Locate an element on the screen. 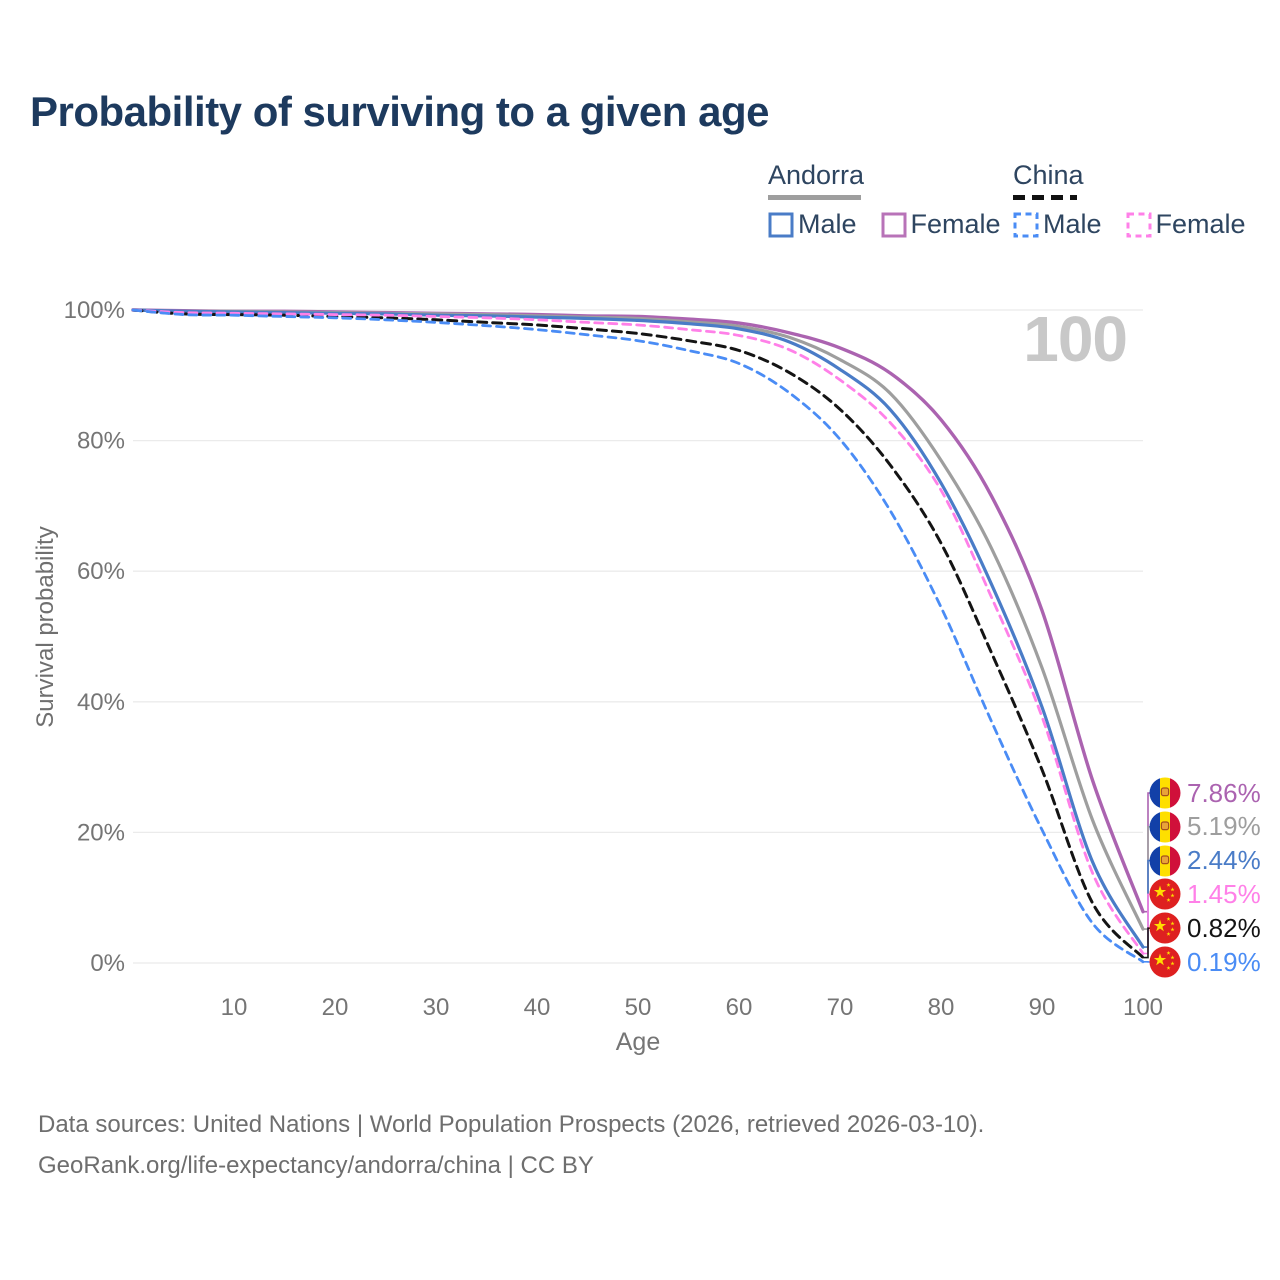 The height and width of the screenshot is (1280, 1280). x-tick-label: 90 is located at coordinates (1042, 1007).